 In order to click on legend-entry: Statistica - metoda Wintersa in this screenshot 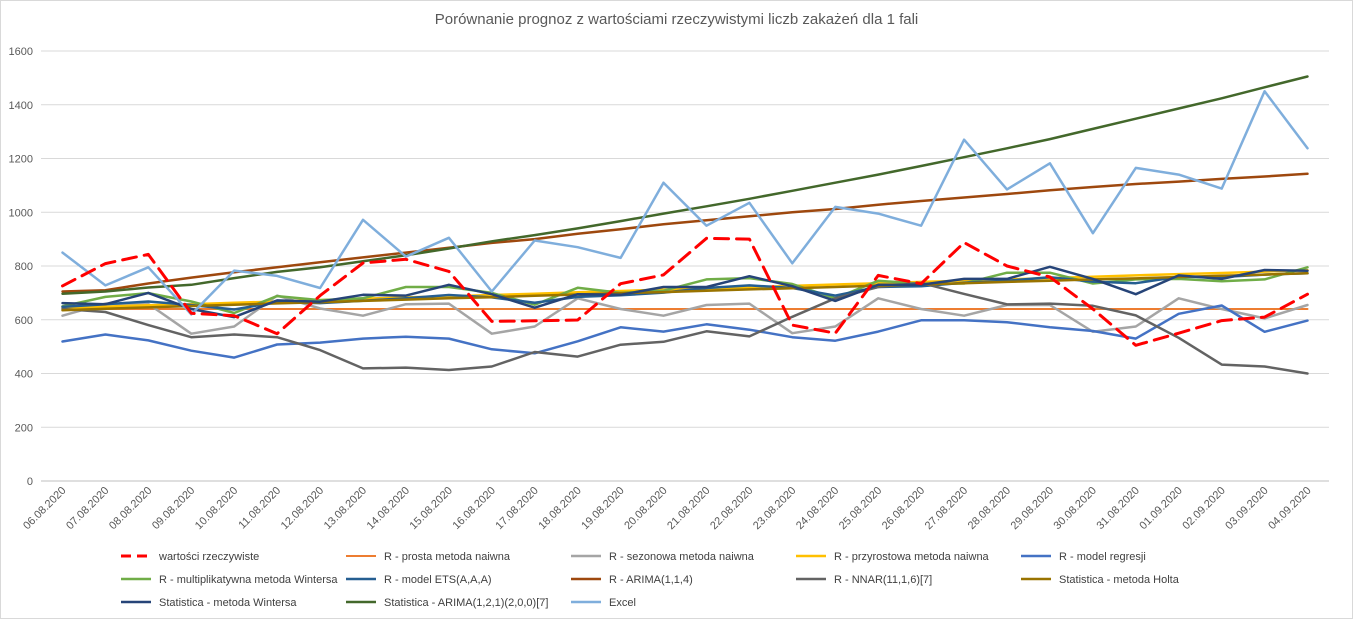, I will do `click(228, 603)`.